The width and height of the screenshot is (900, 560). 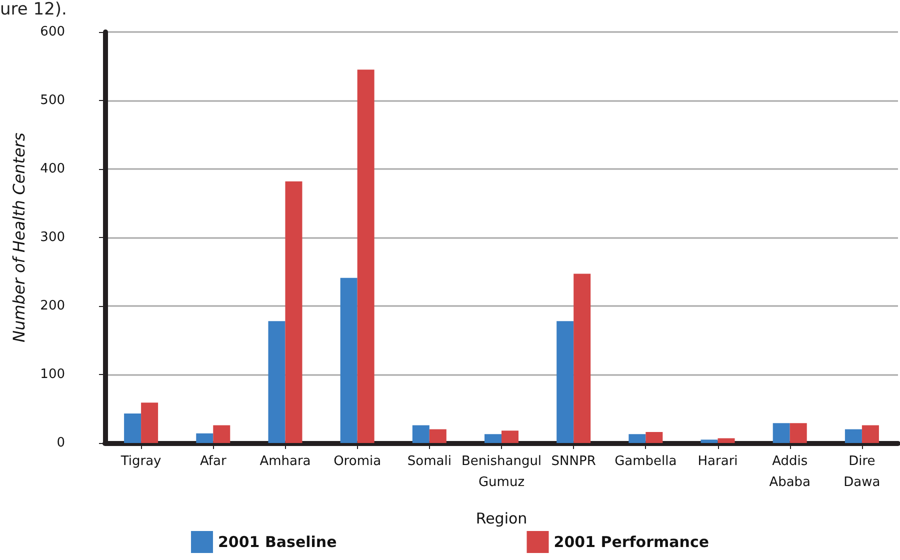 What do you see at coordinates (277, 542) in the screenshot?
I see `legend-label: 2001 Baseline` at bounding box center [277, 542].